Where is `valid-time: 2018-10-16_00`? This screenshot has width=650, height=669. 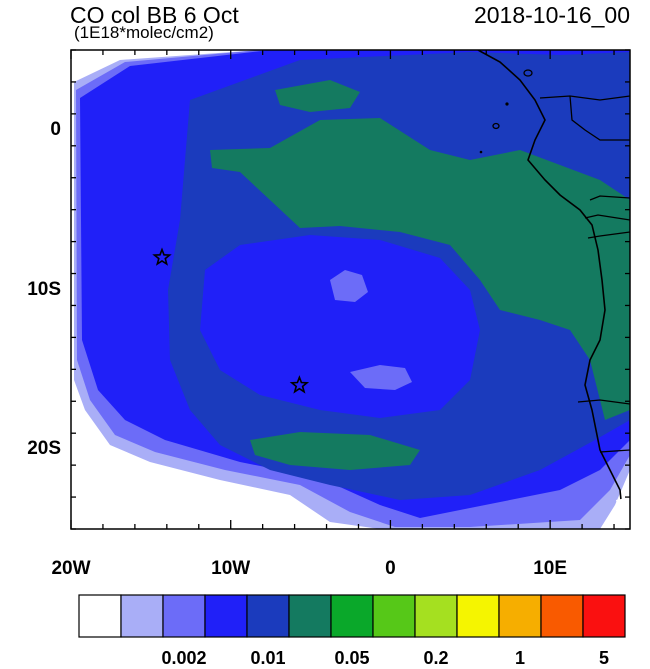
valid-time: 2018-10-16_00 is located at coordinates (551, 15).